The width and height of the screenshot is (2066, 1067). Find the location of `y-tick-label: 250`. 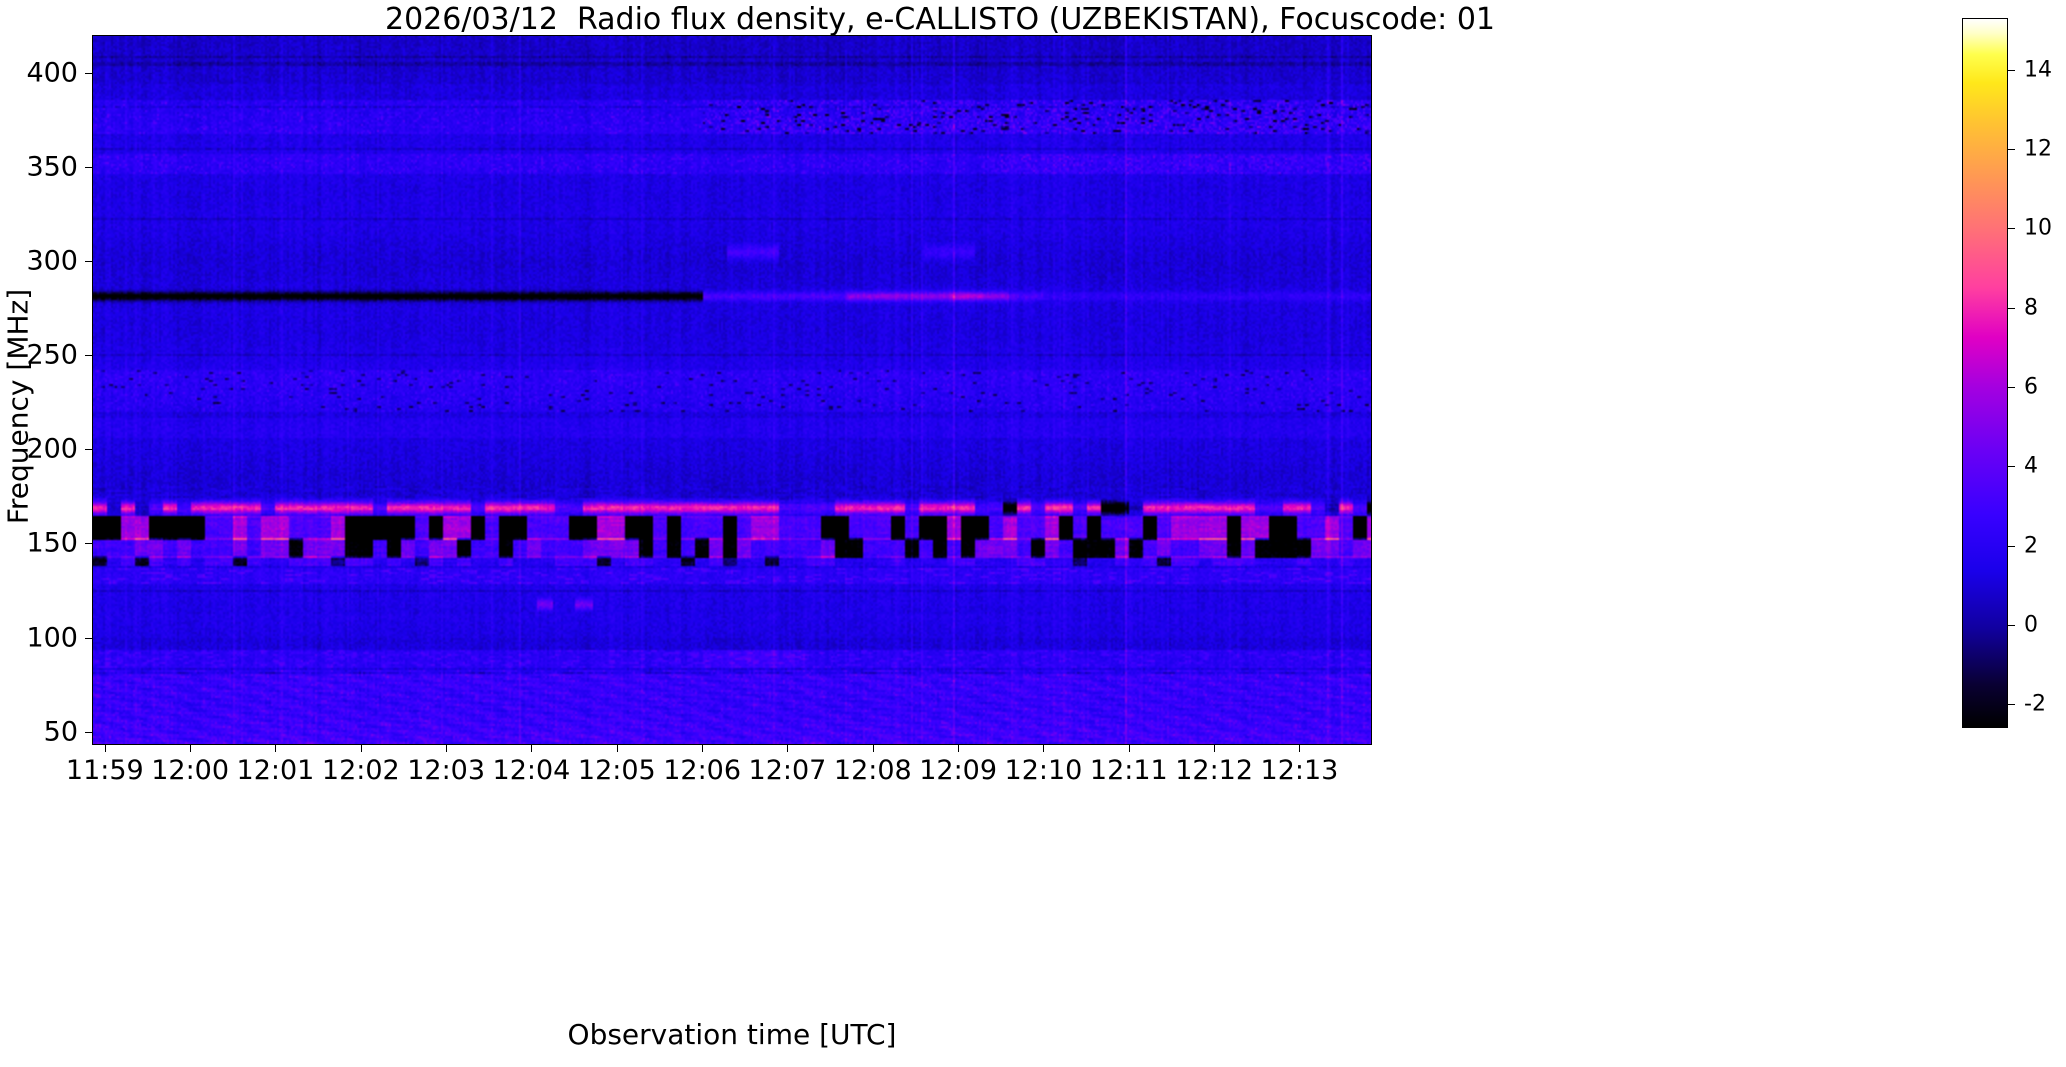

y-tick-label: 250 is located at coordinates (52, 355).